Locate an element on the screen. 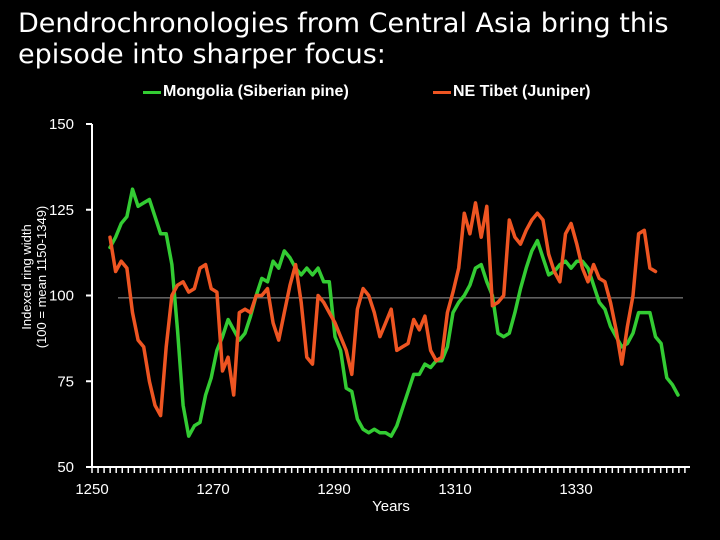  y-tick-label-125: 125 is located at coordinates (61, 210).